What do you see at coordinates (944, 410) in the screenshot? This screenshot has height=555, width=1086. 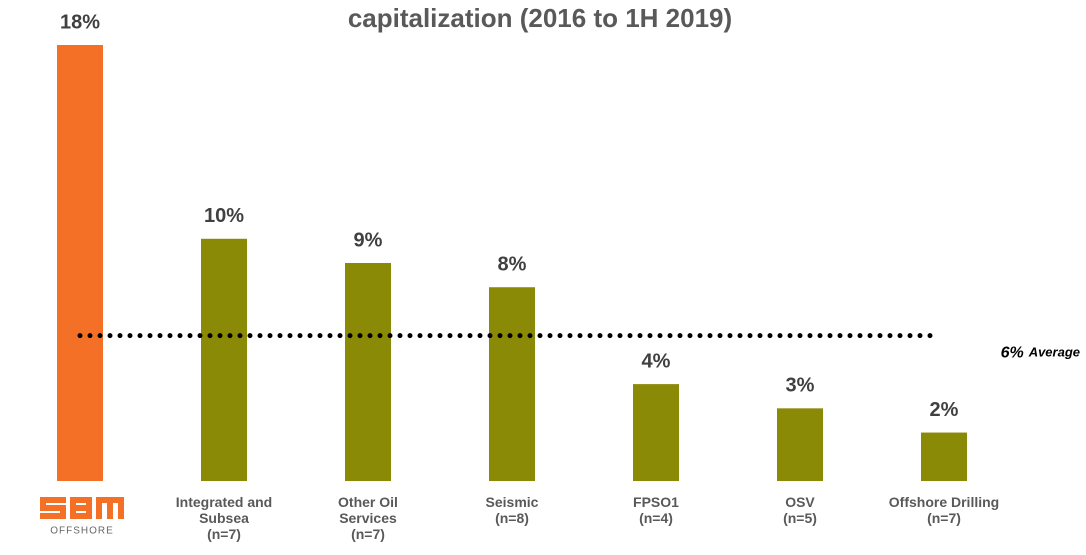 I see `value-label: 2%` at bounding box center [944, 410].